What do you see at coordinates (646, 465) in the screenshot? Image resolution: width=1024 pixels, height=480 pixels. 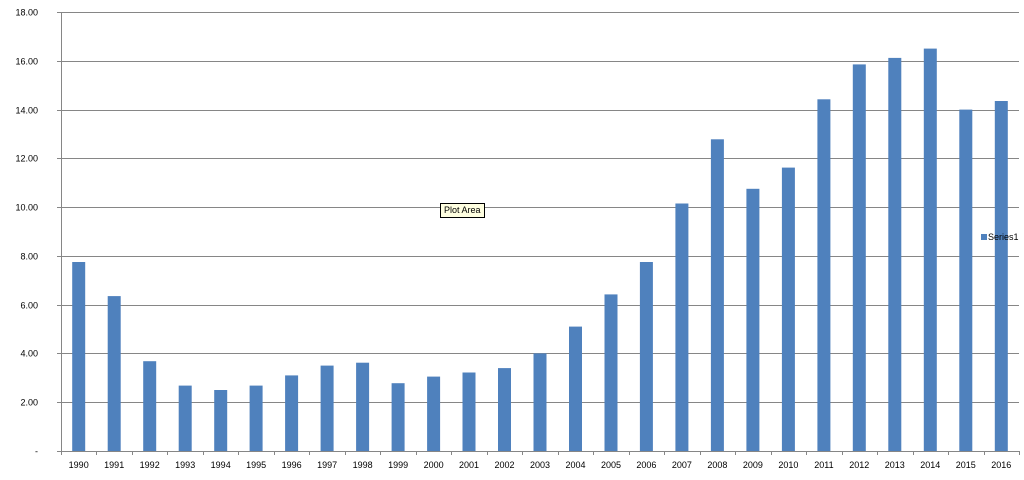 I see `x-tick-label: 2006` at bounding box center [646, 465].